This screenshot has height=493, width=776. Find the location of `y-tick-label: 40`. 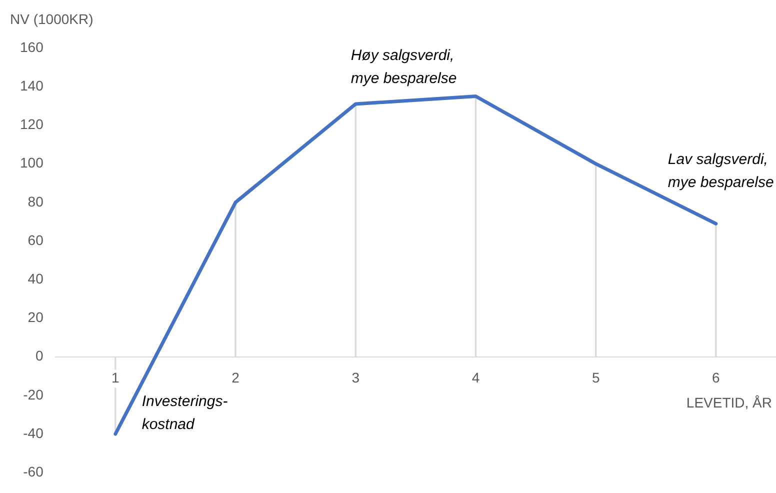

y-tick-label: 40 is located at coordinates (36, 278).